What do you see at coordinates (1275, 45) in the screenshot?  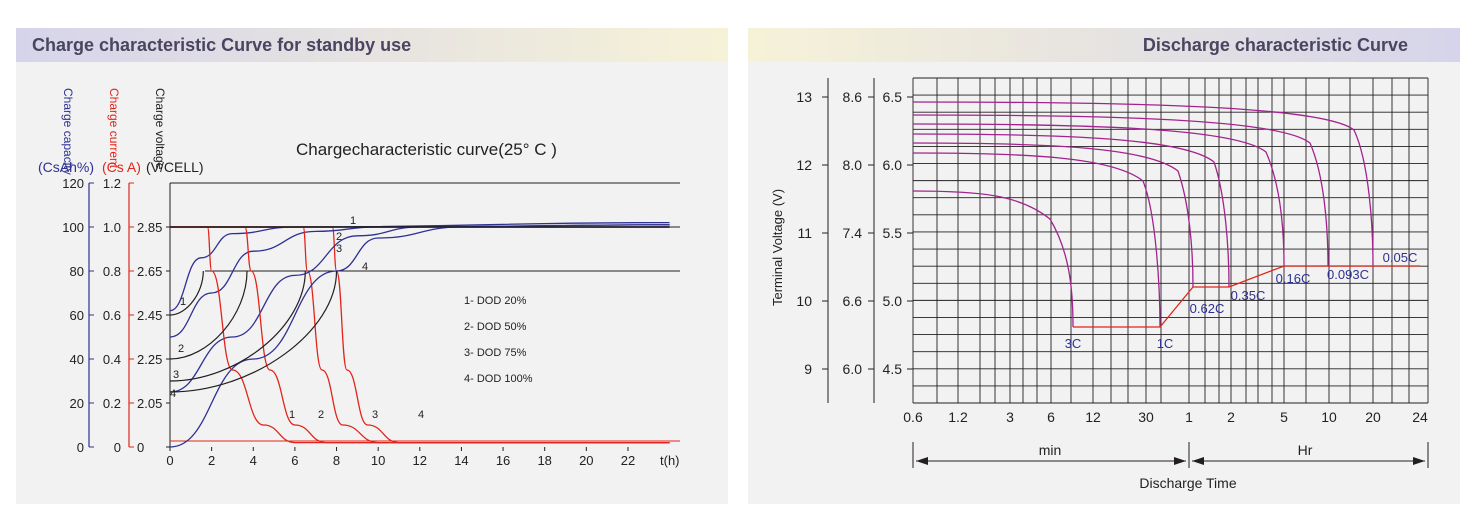 I see `right-panel-title: Discharge characteristic Curve` at bounding box center [1275, 45].